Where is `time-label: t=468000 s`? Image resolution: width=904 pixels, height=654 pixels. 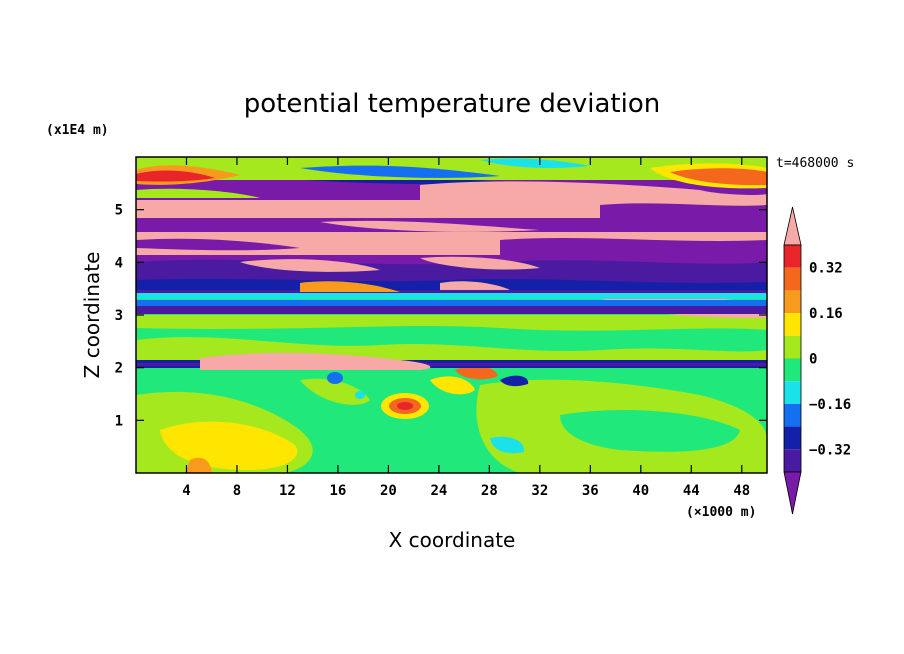
time-label: t=468000 s is located at coordinates (815, 163).